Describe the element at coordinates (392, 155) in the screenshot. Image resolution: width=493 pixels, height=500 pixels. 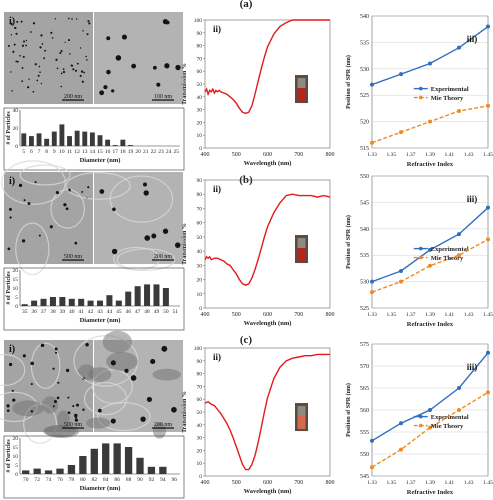
I see `x-tick-label: 1.35` at that location.